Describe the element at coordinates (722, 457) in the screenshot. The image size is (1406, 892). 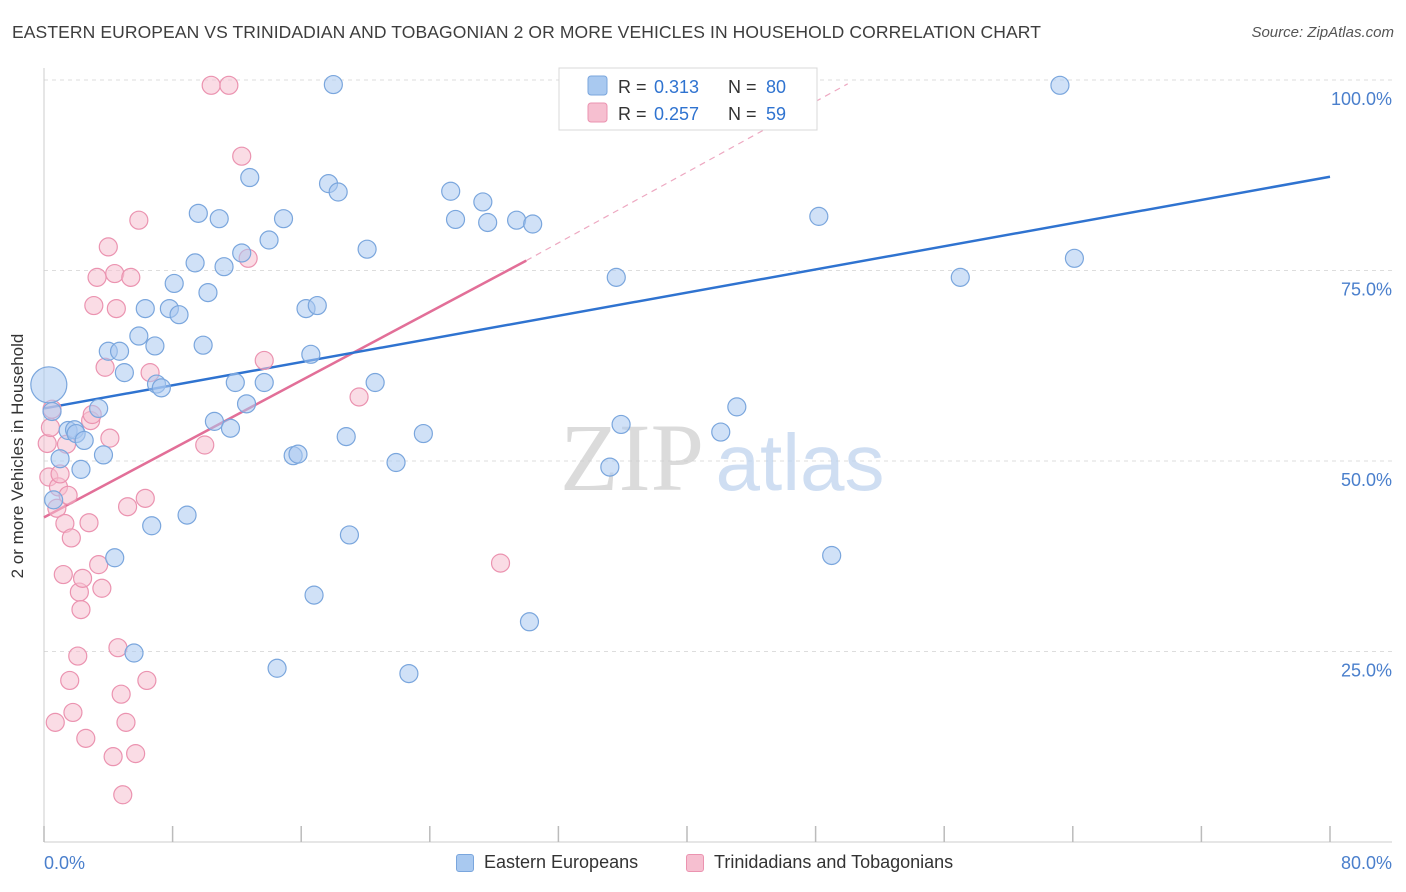
I see `watermark: ZIP atlas` at that location.